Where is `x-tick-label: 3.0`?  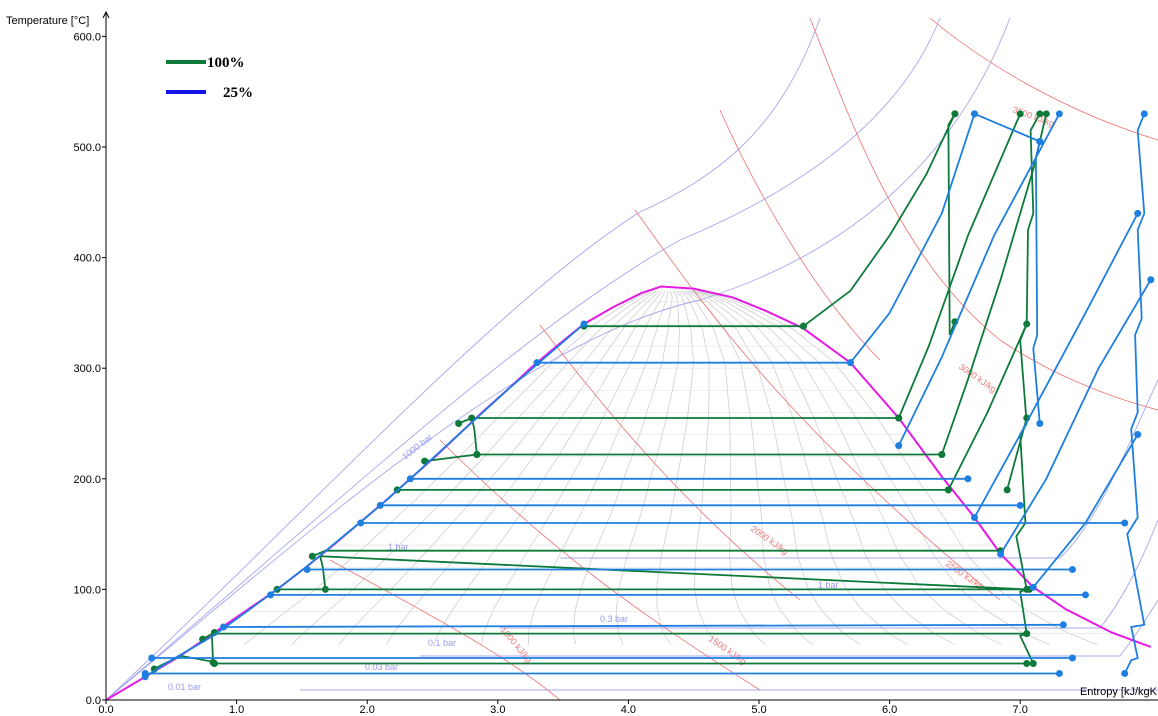 x-tick-label: 3.0 is located at coordinates (497, 710).